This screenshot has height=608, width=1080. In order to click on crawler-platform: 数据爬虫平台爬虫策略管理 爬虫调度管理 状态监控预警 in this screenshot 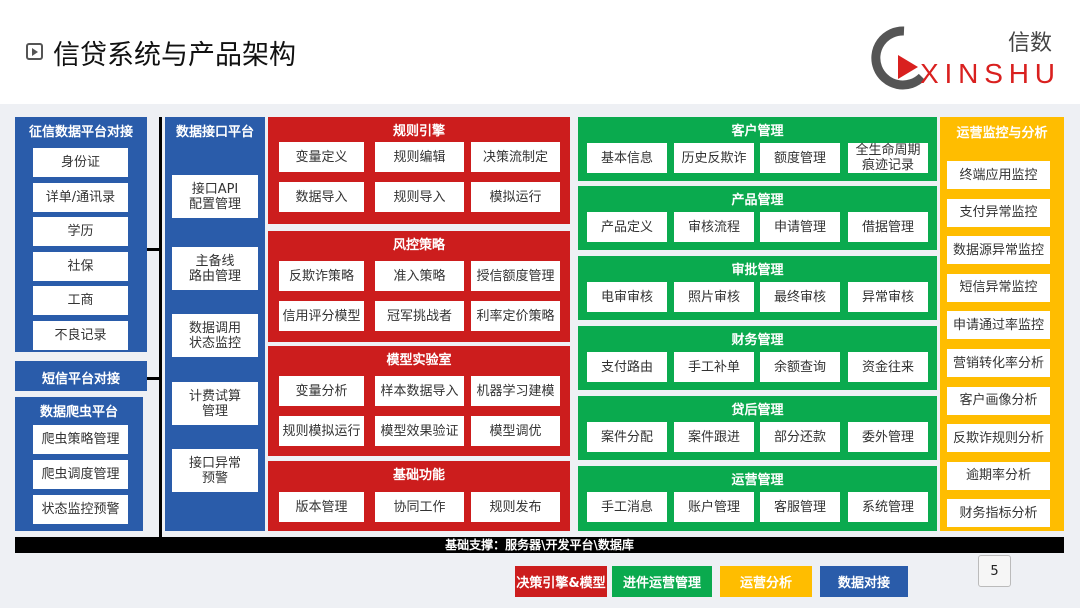, I will do `click(79, 464)`.